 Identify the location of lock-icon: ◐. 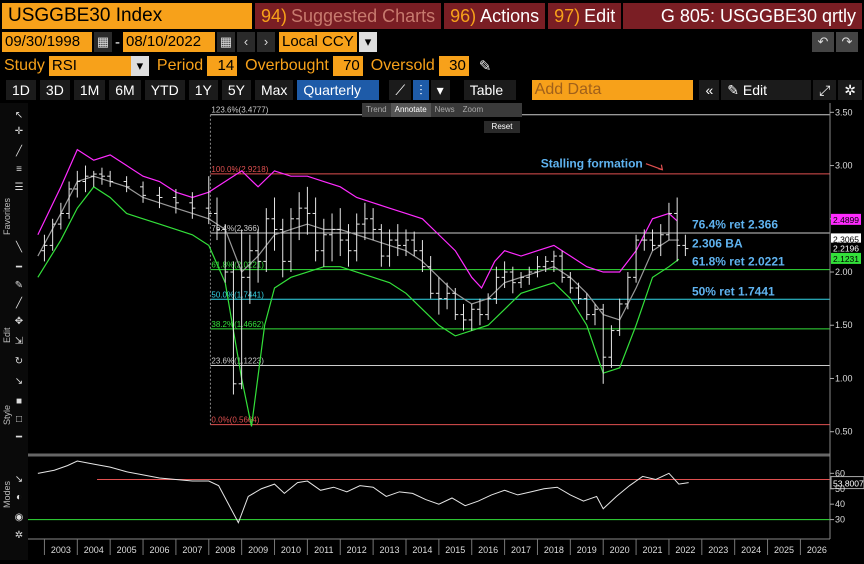
(19, 497).